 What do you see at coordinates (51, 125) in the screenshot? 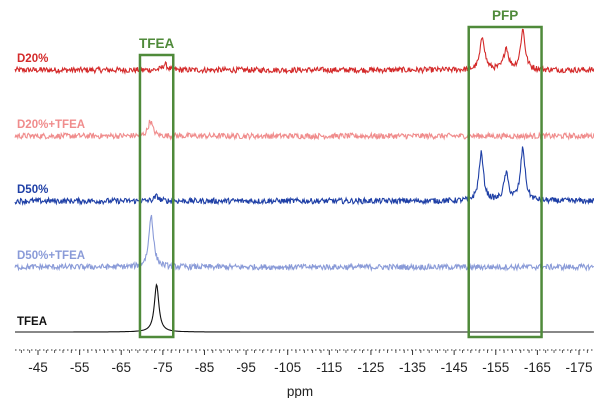
I see `series-label: D20%+TFEA` at bounding box center [51, 125].